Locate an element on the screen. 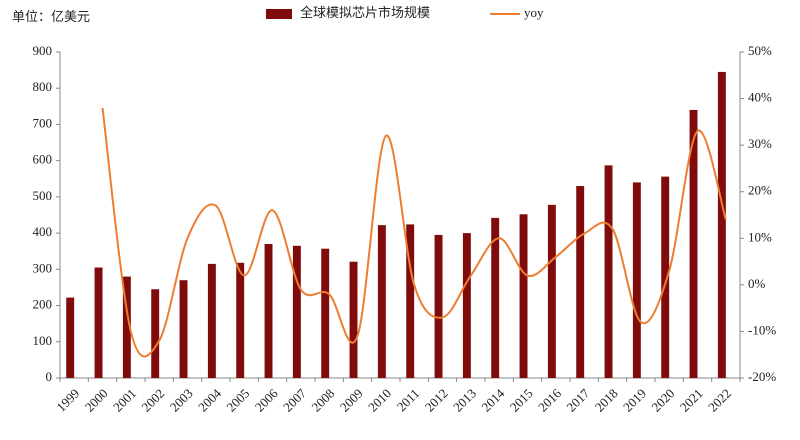 This screenshot has height=440, width=800. x-tick-label: 2014 is located at coordinates (492, 399).